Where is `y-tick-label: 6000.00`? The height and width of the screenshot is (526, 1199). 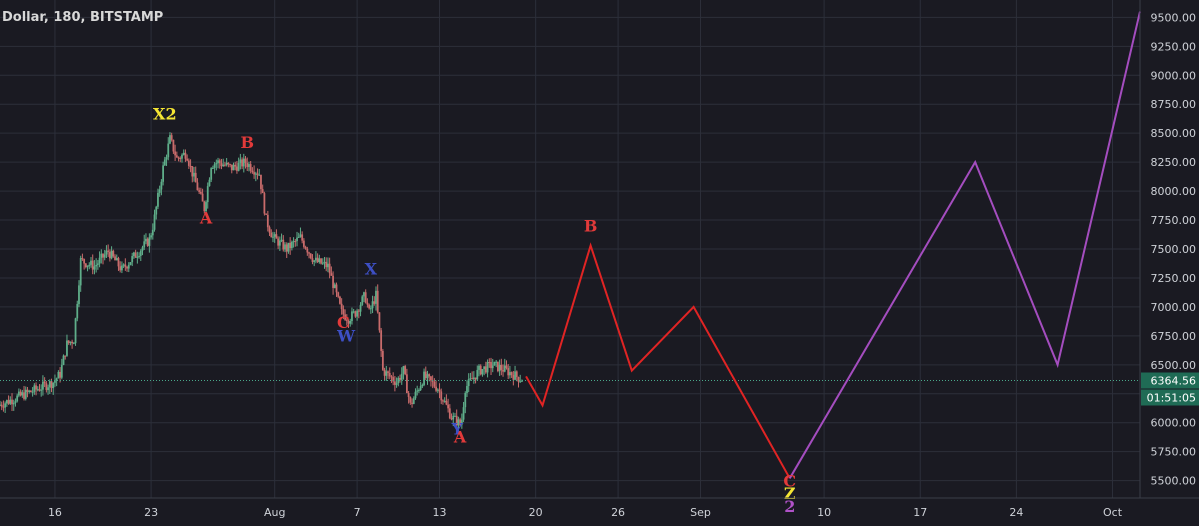 y-tick-label: 6000.00 is located at coordinates (1174, 423).